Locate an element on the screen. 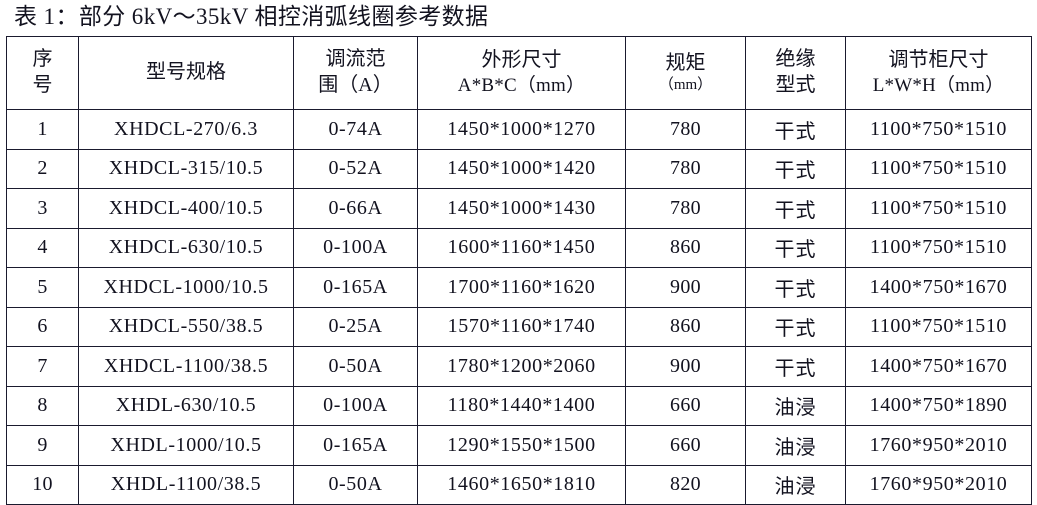 The width and height of the screenshot is (1037, 505). cell-index: 3 is located at coordinates (42, 208).